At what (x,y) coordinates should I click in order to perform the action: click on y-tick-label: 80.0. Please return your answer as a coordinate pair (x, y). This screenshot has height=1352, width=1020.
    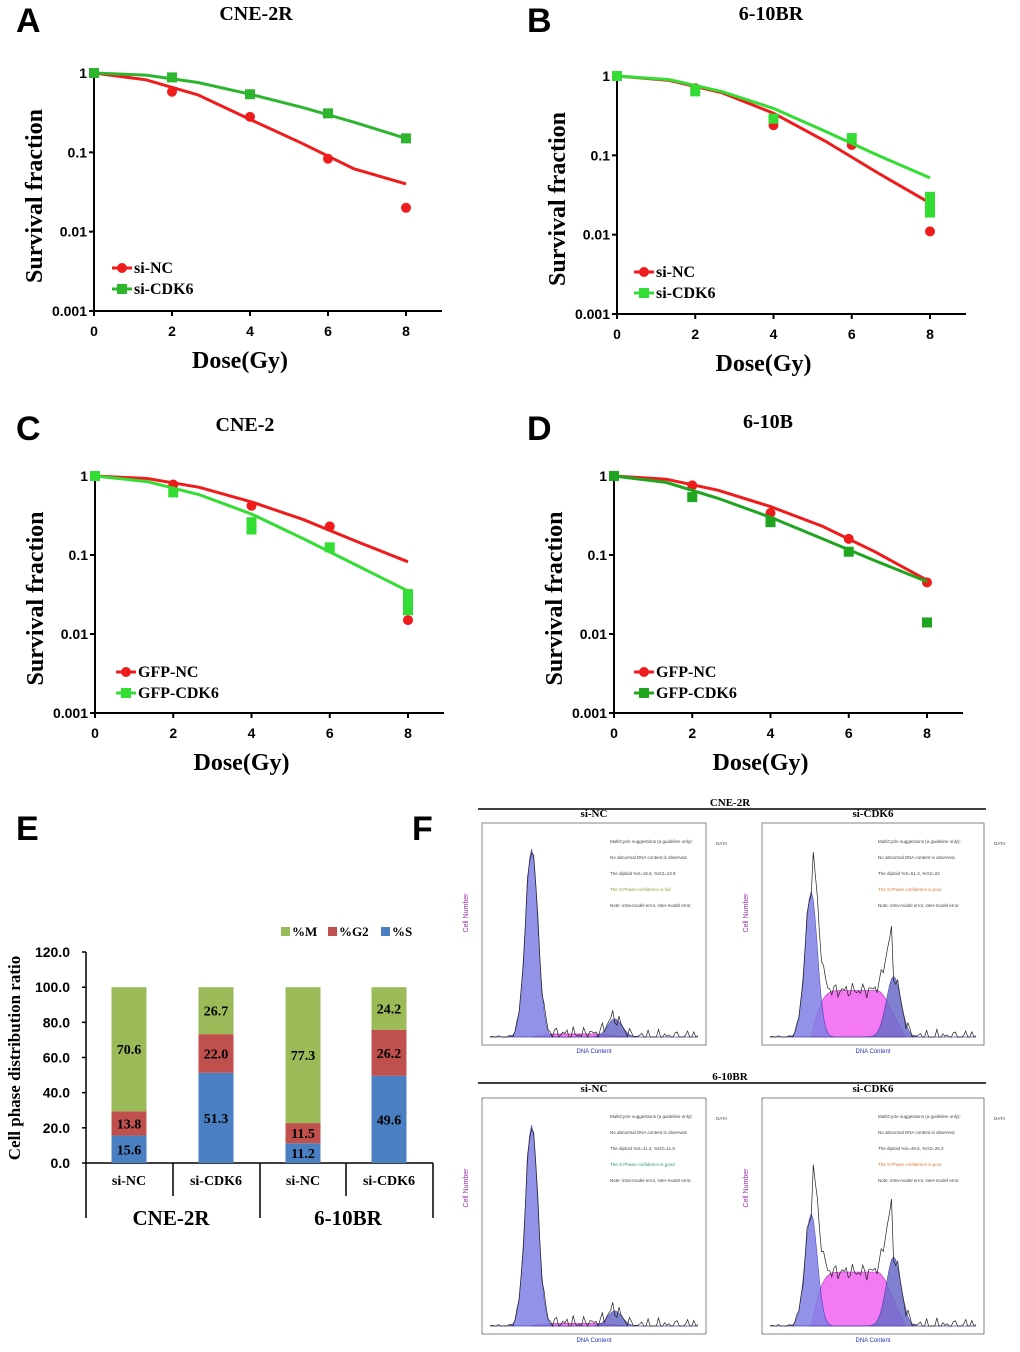
    Looking at the image, I should click on (56, 1022).